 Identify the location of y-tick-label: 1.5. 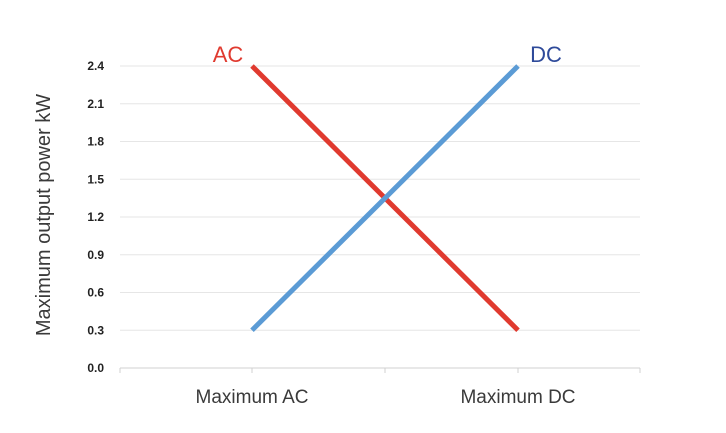
(95, 179).